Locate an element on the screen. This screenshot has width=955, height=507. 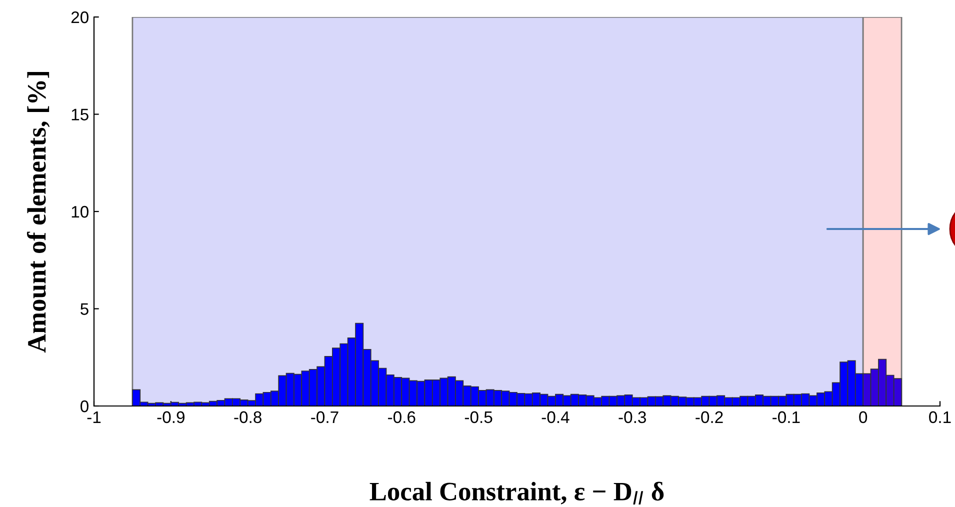
x-tick-label: -0.3 is located at coordinates (632, 417).